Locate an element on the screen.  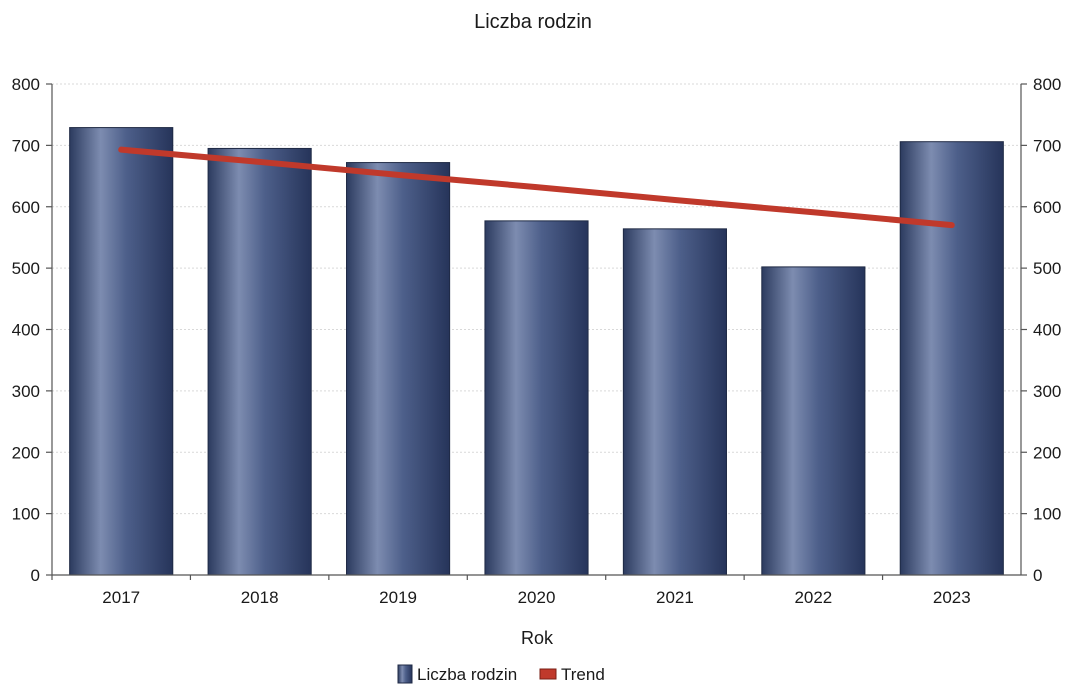
bar-2017 is located at coordinates (121, 351).